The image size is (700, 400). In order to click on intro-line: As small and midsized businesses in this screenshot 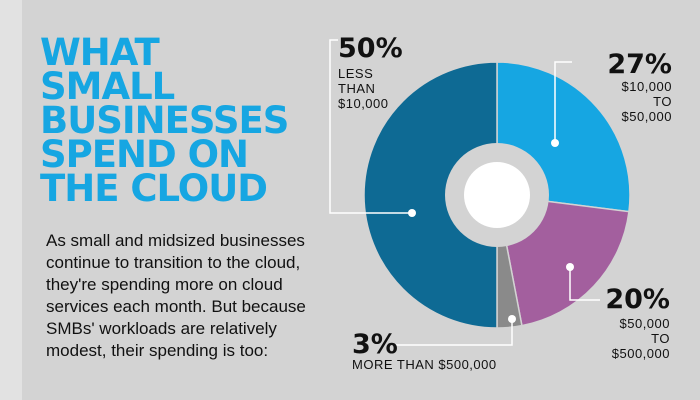, I will do `click(175, 240)`.